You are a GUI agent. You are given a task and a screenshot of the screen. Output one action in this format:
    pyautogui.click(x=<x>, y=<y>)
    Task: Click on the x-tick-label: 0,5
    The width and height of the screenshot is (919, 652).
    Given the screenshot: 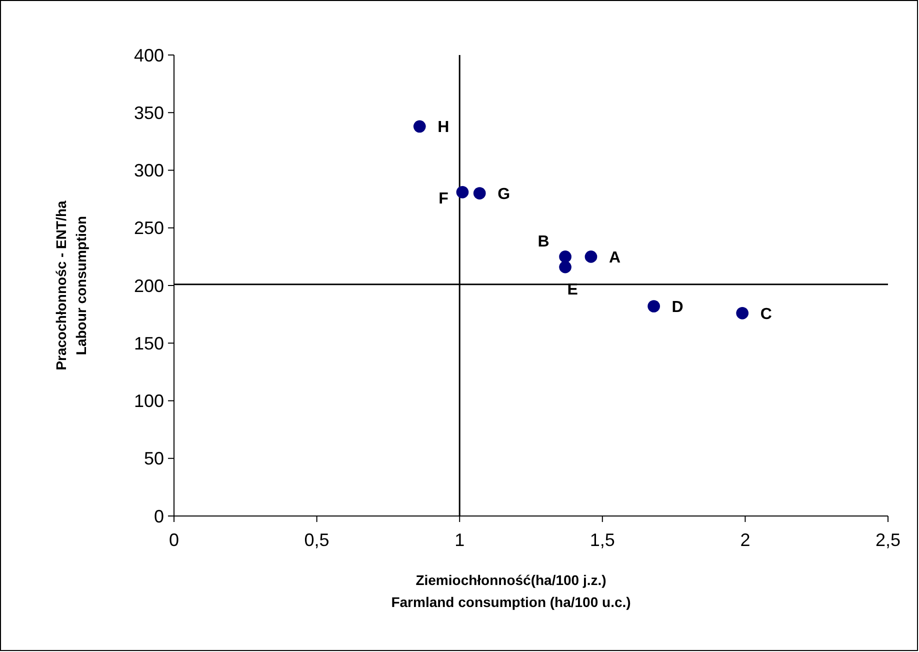 What is the action you would take?
    pyautogui.click(x=317, y=540)
    